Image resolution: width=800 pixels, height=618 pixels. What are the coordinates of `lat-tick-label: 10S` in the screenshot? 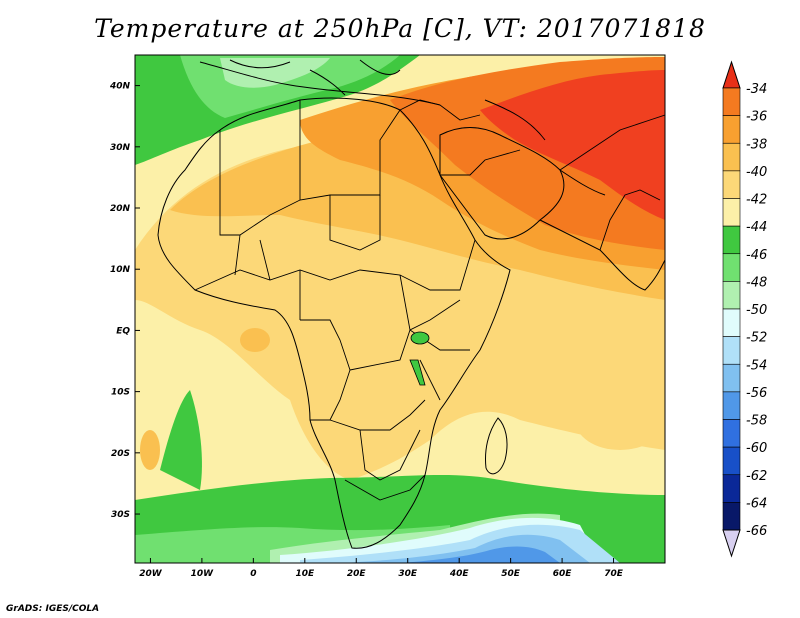 It's located at (120, 393).